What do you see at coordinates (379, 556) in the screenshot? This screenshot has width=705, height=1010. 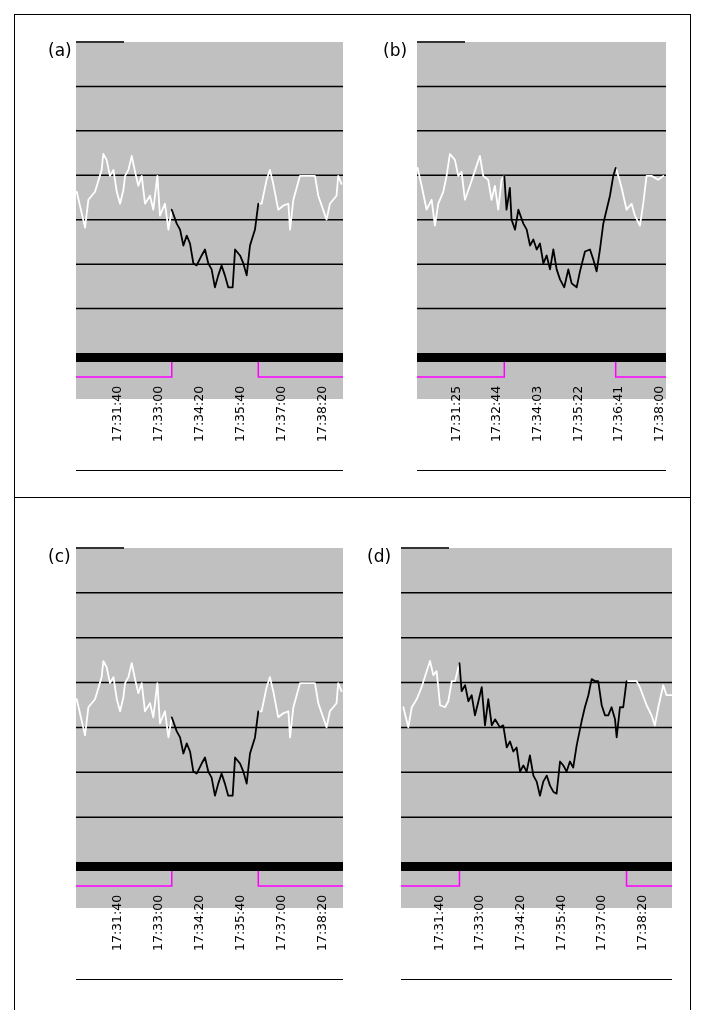 I see `chart-title: (d)` at bounding box center [379, 556].